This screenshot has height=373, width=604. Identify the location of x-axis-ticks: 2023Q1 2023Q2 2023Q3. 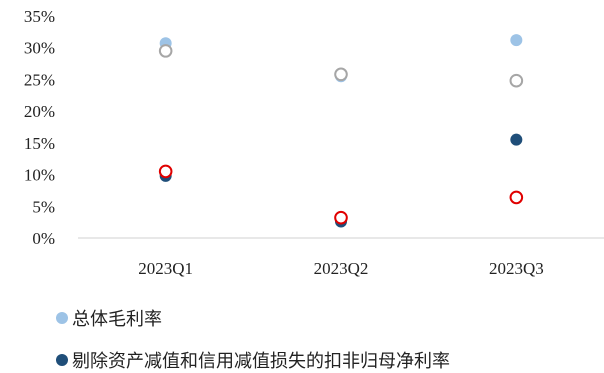
(340, 268).